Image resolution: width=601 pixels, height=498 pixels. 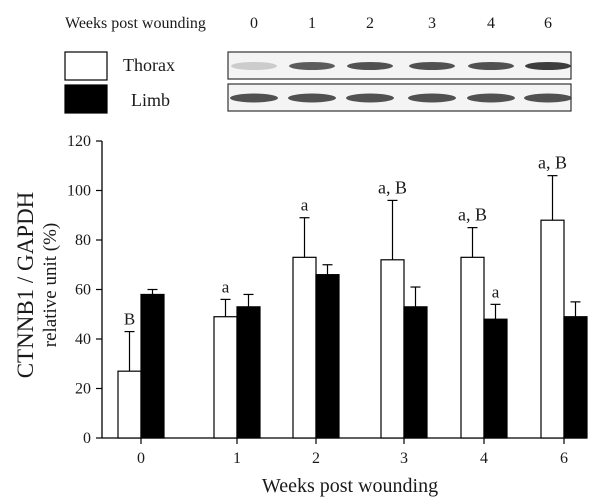 What do you see at coordinates (86, 99) in the screenshot?
I see `legend-swatch-limb` at bounding box center [86, 99].